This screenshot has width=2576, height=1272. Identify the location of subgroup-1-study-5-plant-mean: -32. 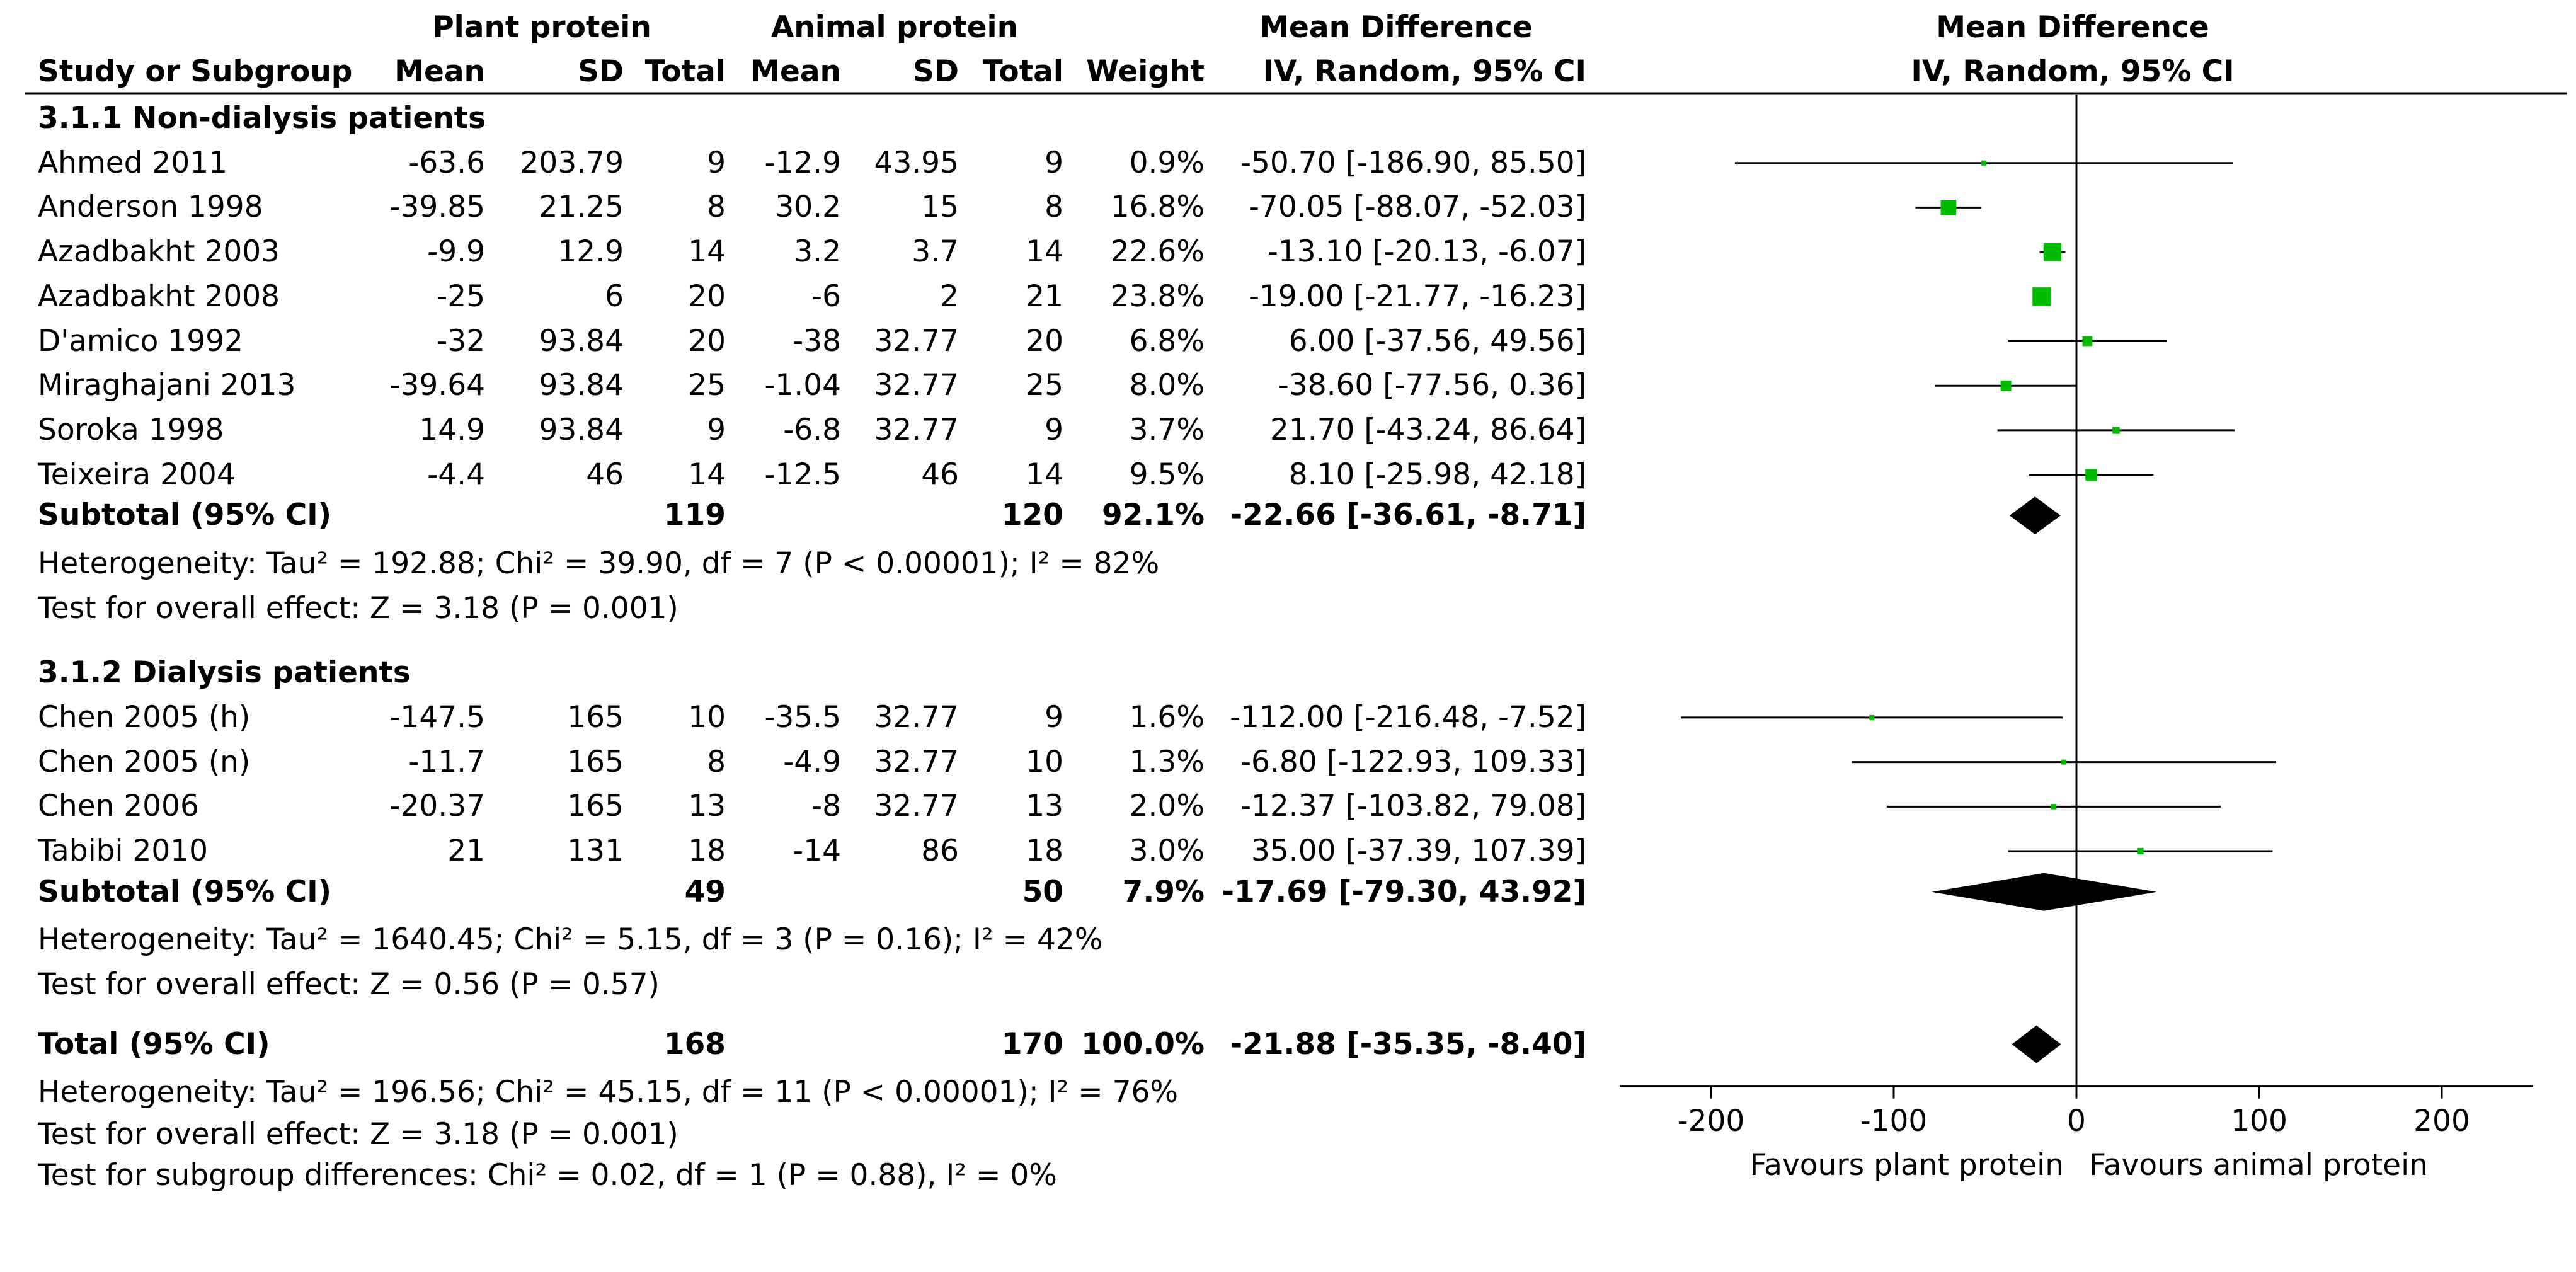
(461, 340).